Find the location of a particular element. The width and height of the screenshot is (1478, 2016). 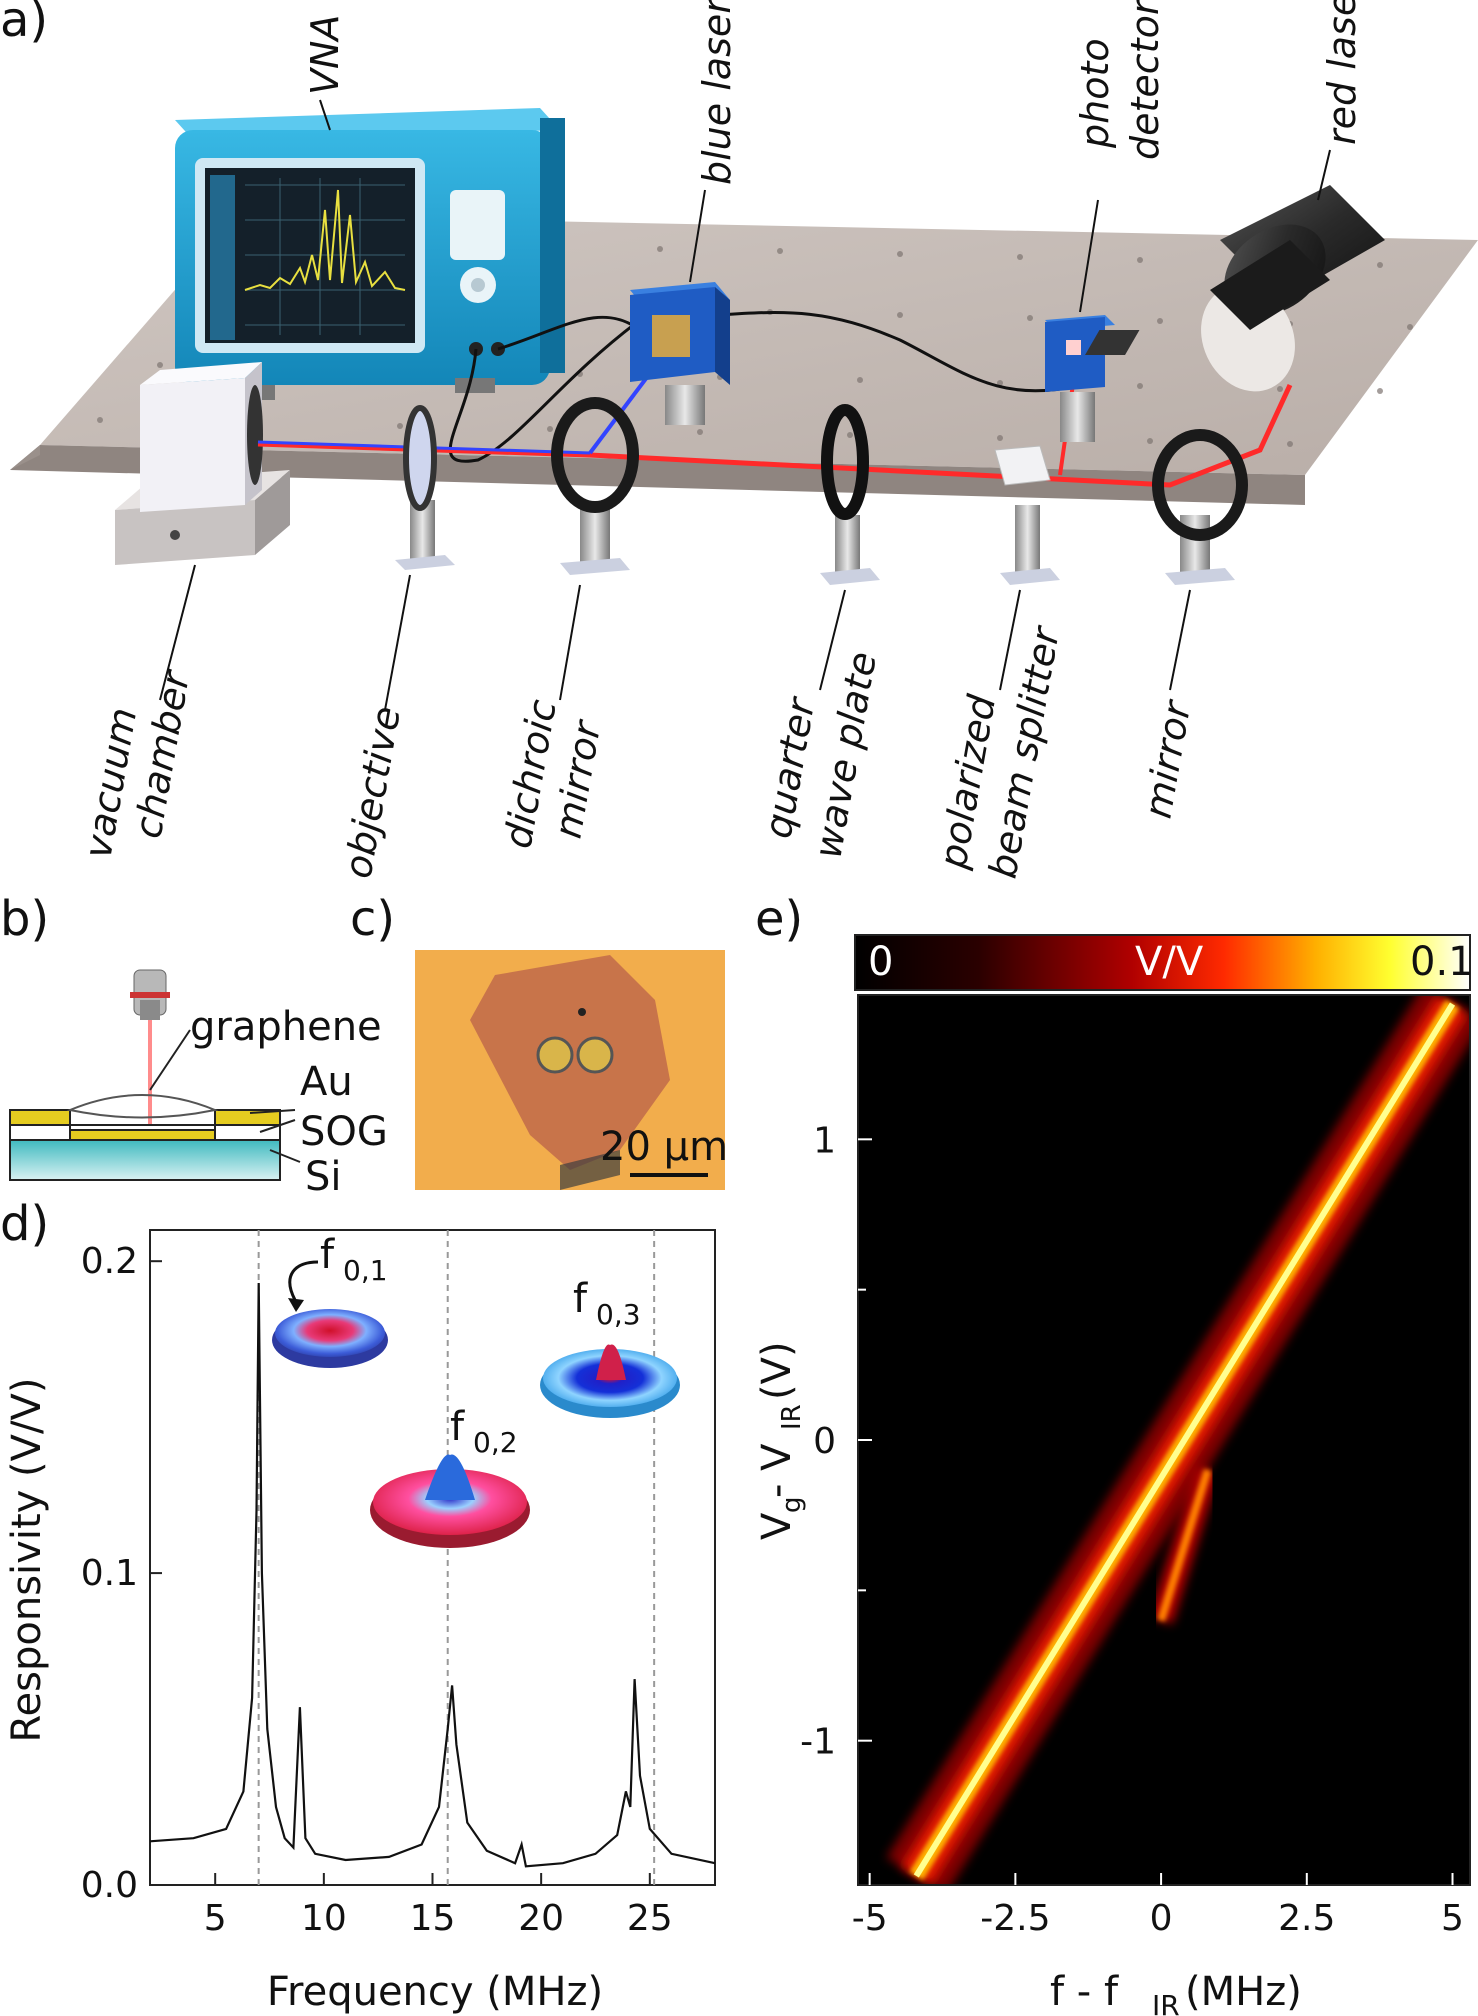

label-vna: VNA is located at coordinates (325, 55).